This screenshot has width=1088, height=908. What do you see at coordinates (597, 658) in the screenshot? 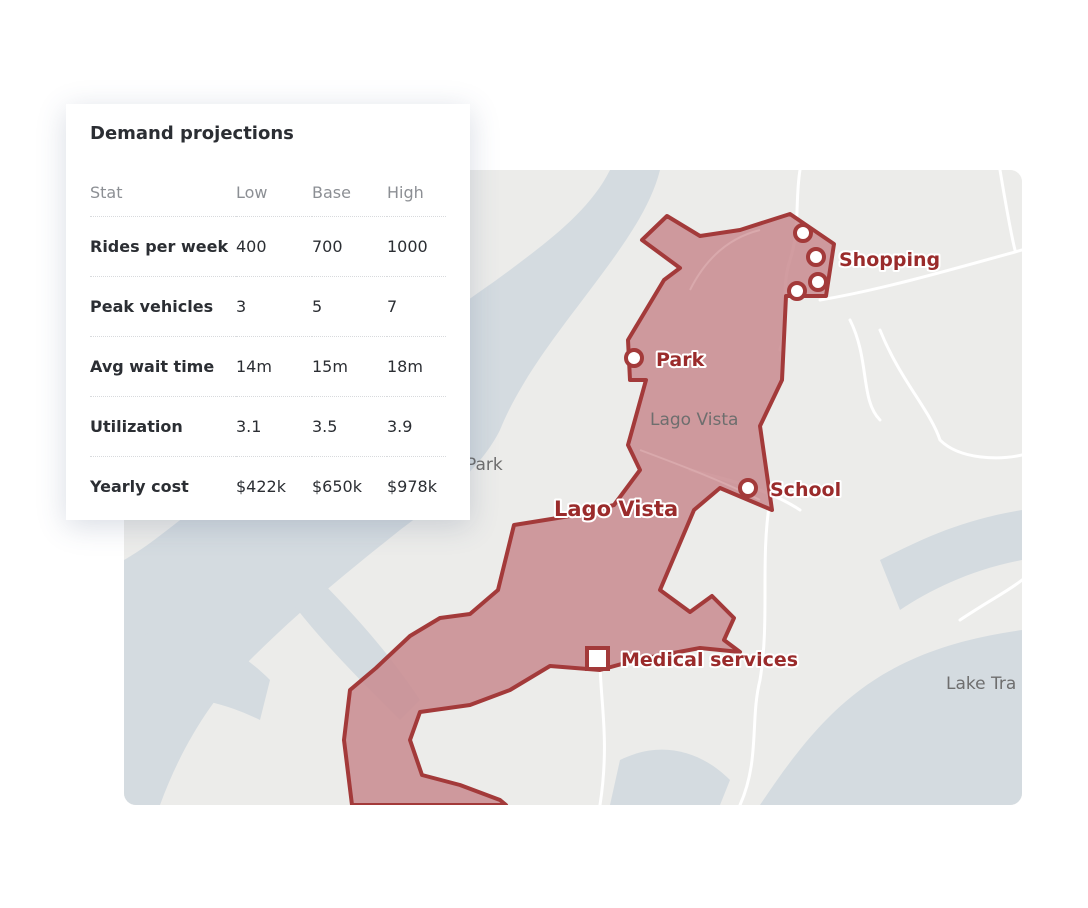
I see `poi-marker-medical` at bounding box center [597, 658].